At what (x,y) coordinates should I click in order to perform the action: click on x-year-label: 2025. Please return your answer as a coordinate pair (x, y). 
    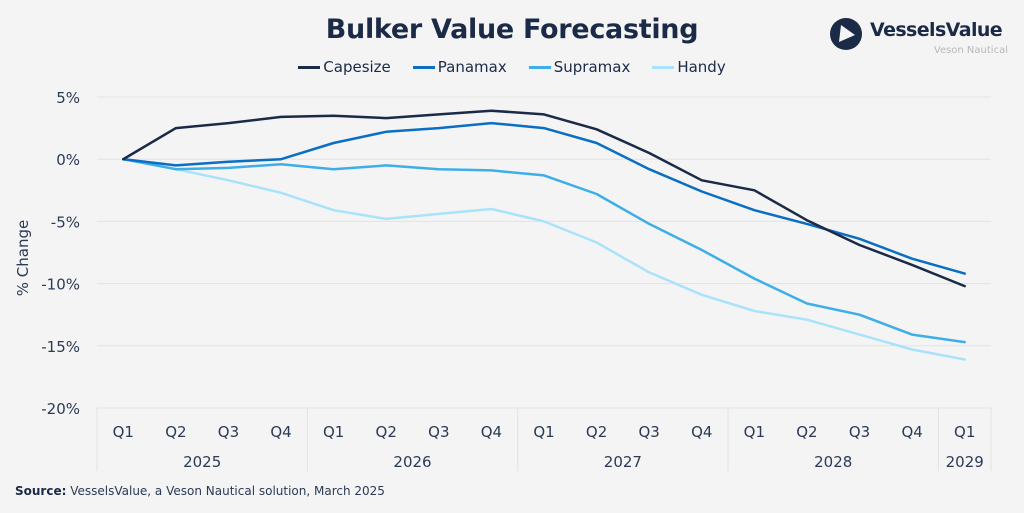
    Looking at the image, I should click on (202, 462).